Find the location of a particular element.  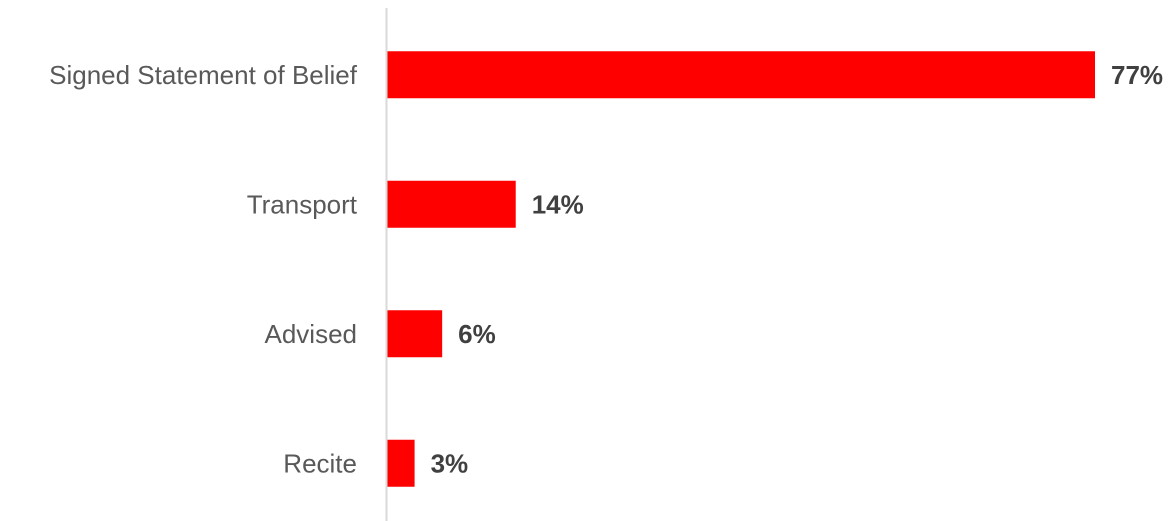

bar-transport is located at coordinates (451, 204).